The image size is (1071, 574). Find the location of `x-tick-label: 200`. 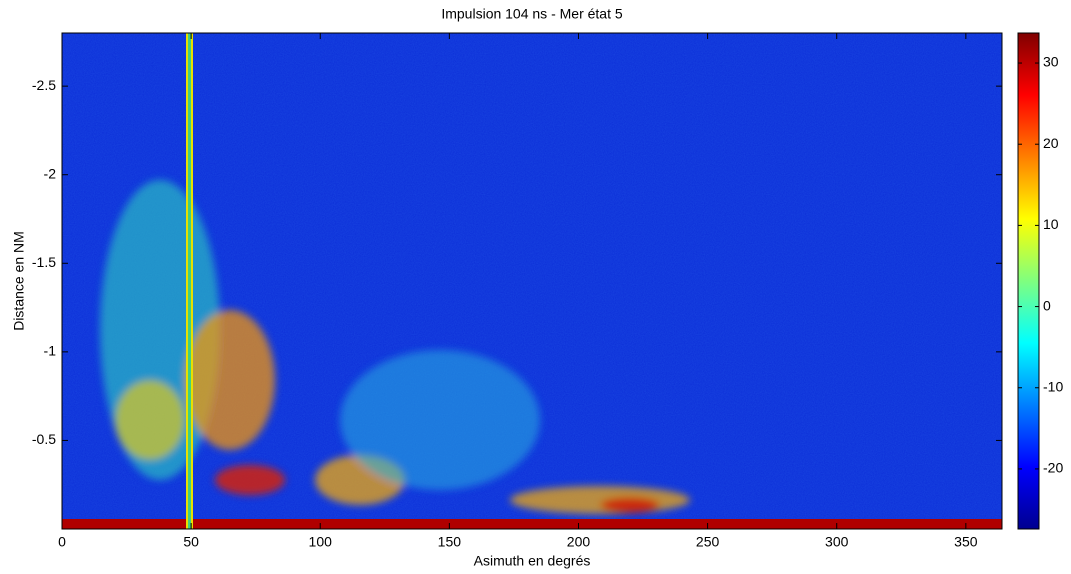

x-tick-label: 200 is located at coordinates (579, 542).